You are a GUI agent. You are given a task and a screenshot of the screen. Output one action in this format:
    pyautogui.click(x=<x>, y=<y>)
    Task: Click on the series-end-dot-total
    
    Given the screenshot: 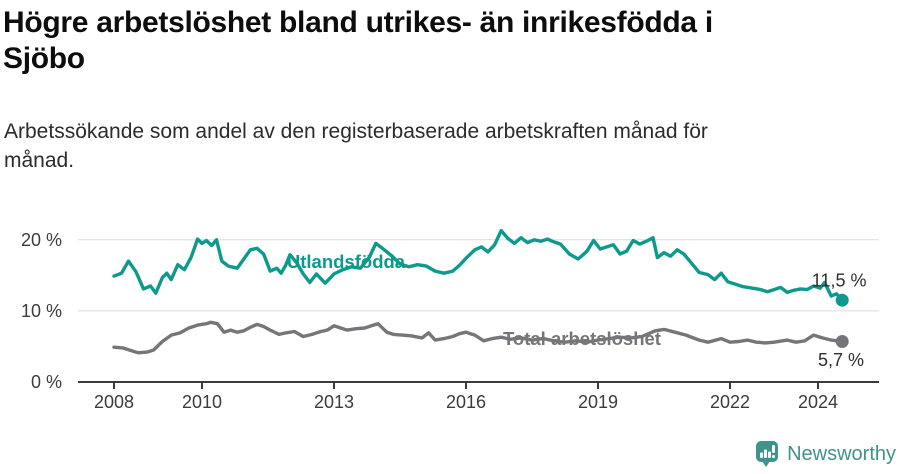 What is the action you would take?
    pyautogui.click(x=842, y=341)
    